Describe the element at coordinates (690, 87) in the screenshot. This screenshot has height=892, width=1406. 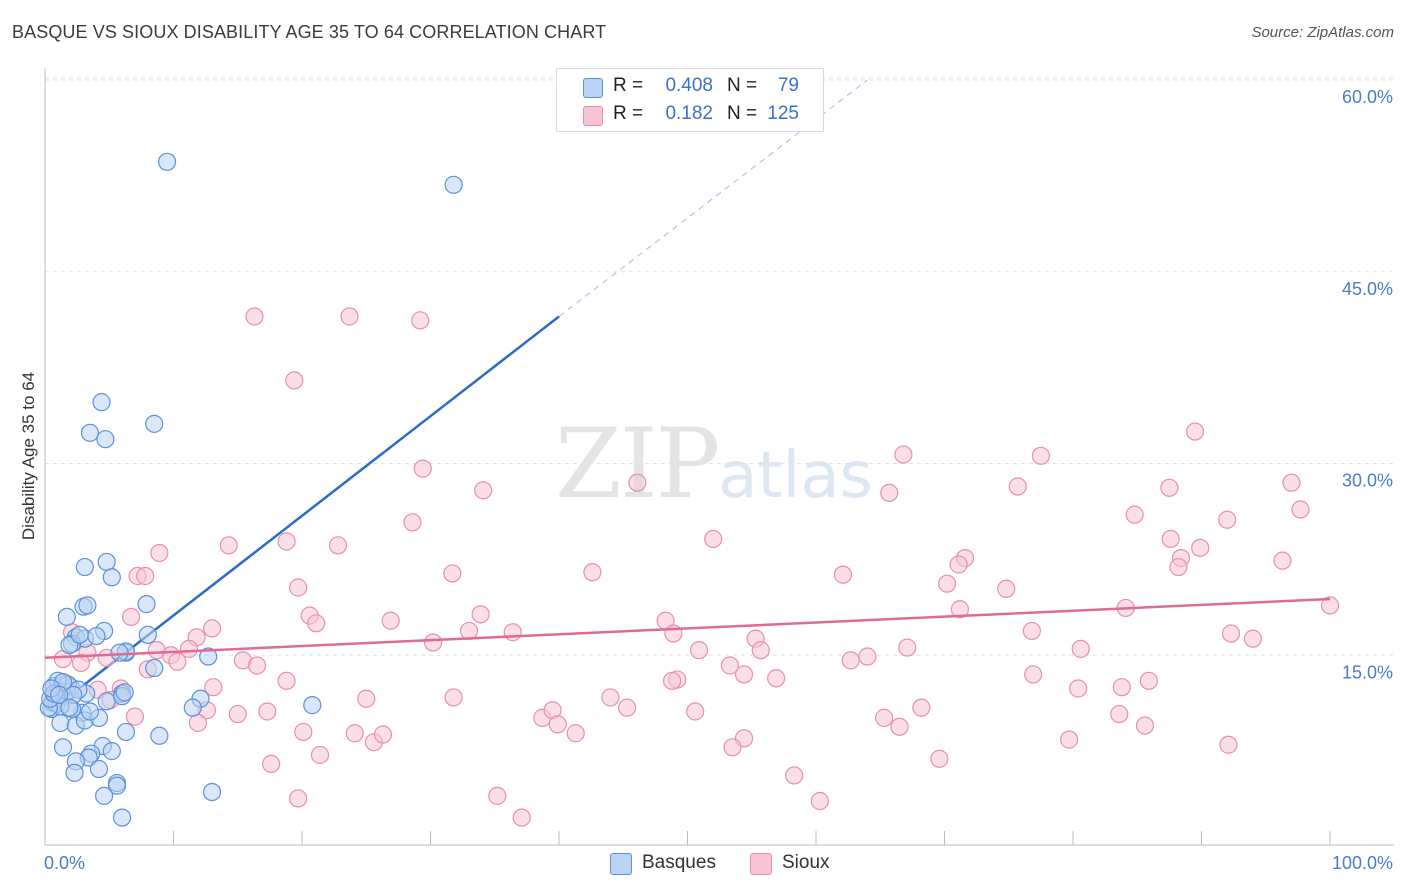
I see `legend-row-basques: R = 0.408 N = 79` at that location.